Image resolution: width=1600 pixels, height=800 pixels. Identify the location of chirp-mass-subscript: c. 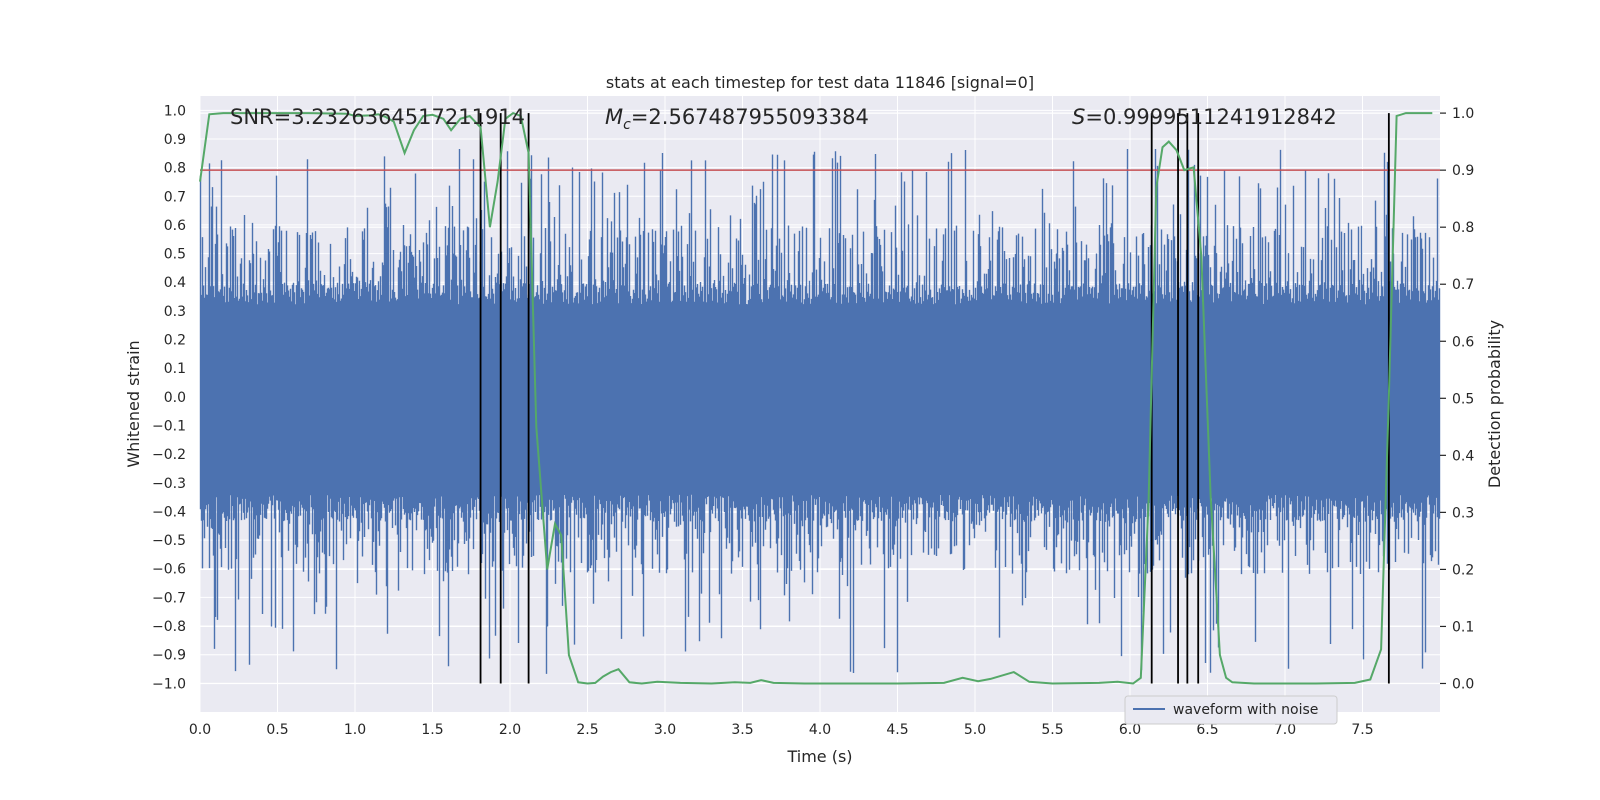
(627, 125).